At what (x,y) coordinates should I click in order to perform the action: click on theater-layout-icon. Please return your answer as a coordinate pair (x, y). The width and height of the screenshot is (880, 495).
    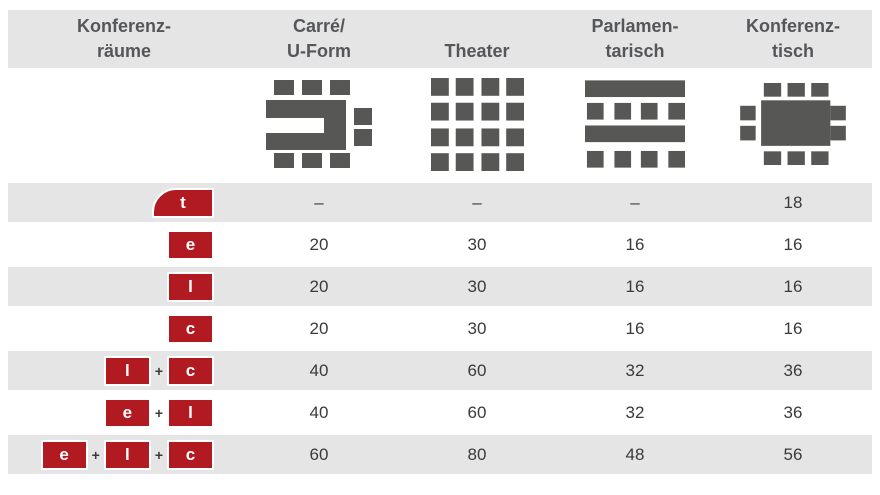
    Looking at the image, I should click on (477, 124).